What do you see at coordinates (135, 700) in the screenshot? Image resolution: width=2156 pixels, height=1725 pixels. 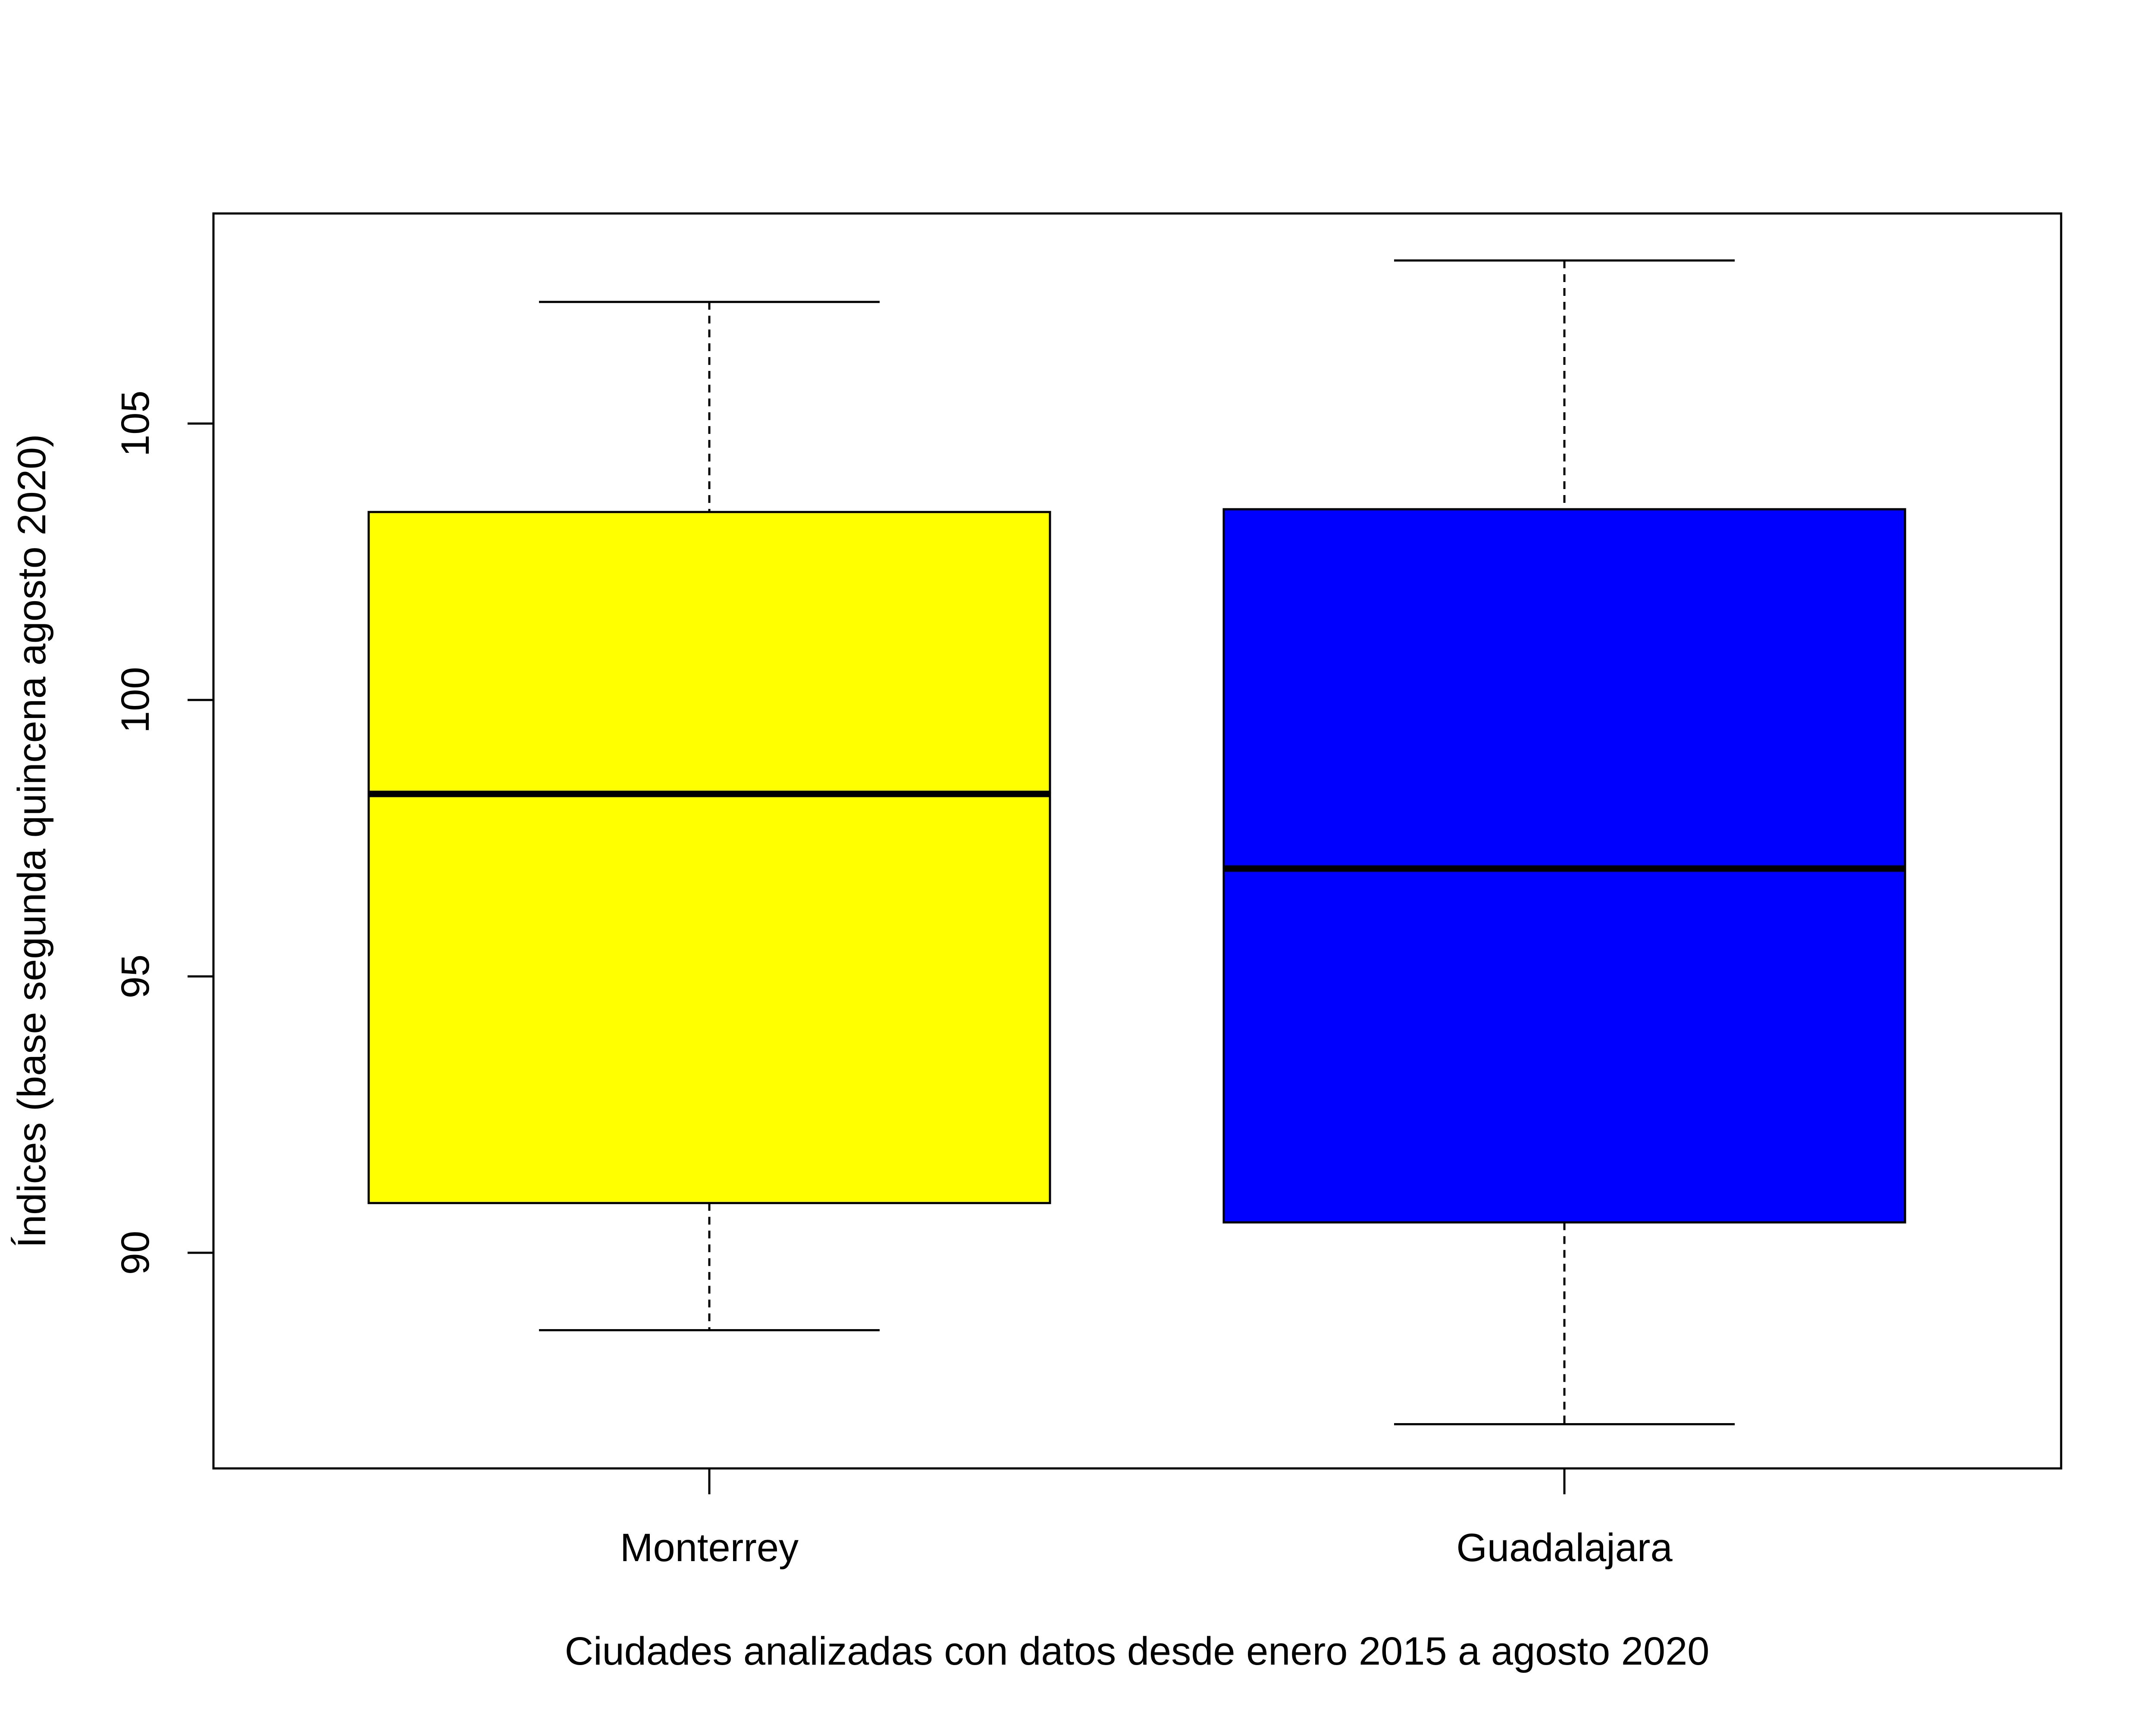 I see `y-tick-label-100: 100` at bounding box center [135, 700].